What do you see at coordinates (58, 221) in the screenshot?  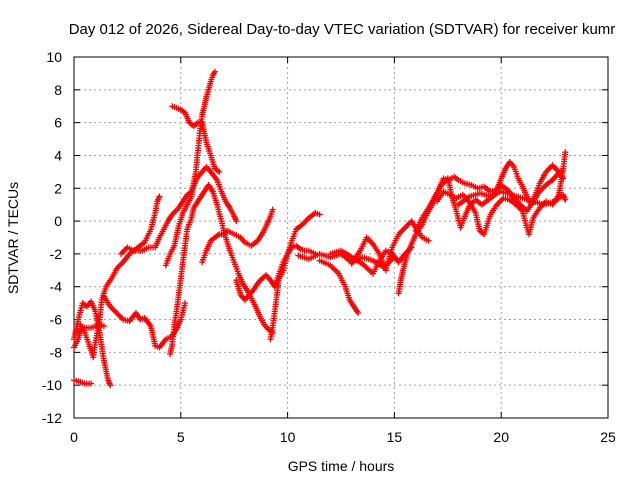 I see `y-tick-label: 0` at bounding box center [58, 221].